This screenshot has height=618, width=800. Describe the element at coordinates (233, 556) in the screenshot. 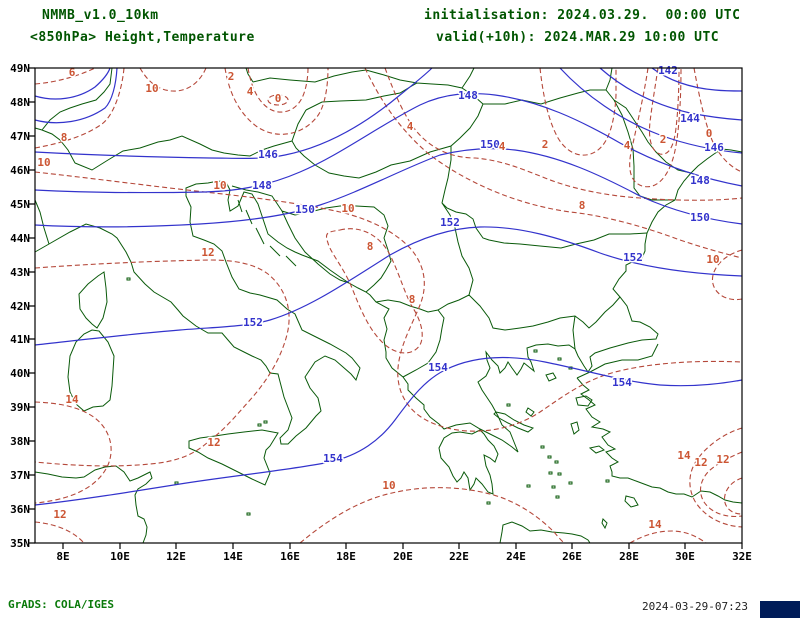

I see `lon-label: 14E` at that location.